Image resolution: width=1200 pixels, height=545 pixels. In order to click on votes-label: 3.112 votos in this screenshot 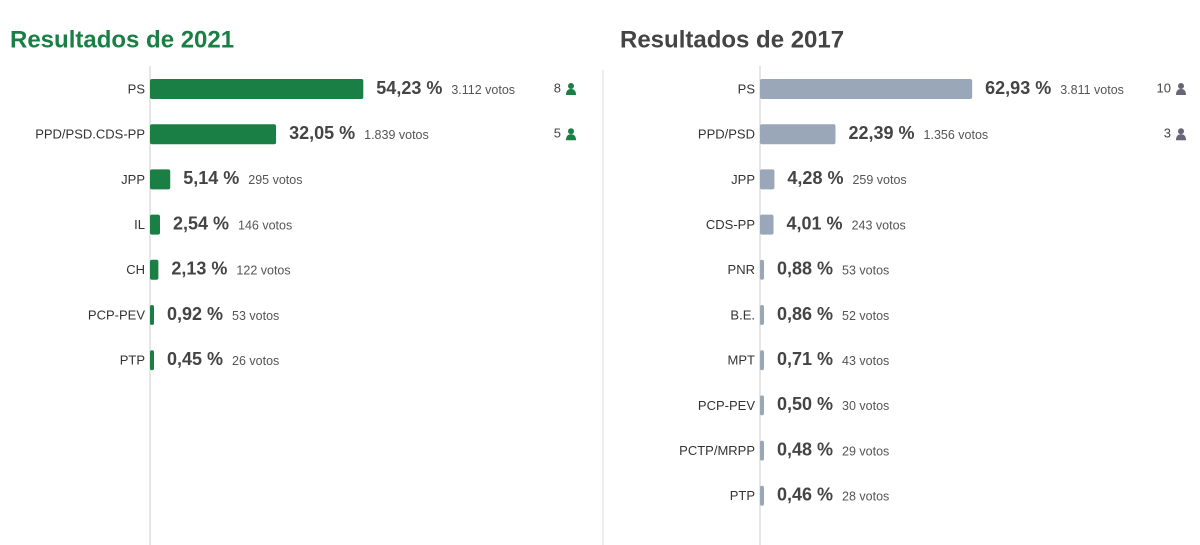, I will do `click(483, 90)`.